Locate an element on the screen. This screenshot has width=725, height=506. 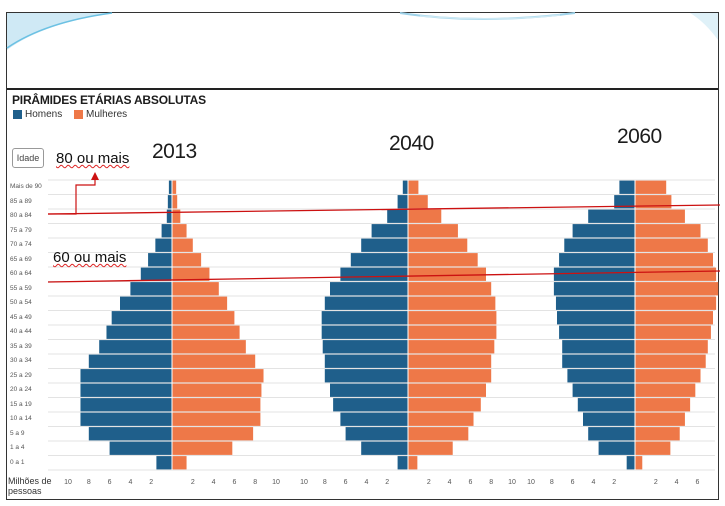
annotation-arrow-icon is located at coordinates (95, 176).